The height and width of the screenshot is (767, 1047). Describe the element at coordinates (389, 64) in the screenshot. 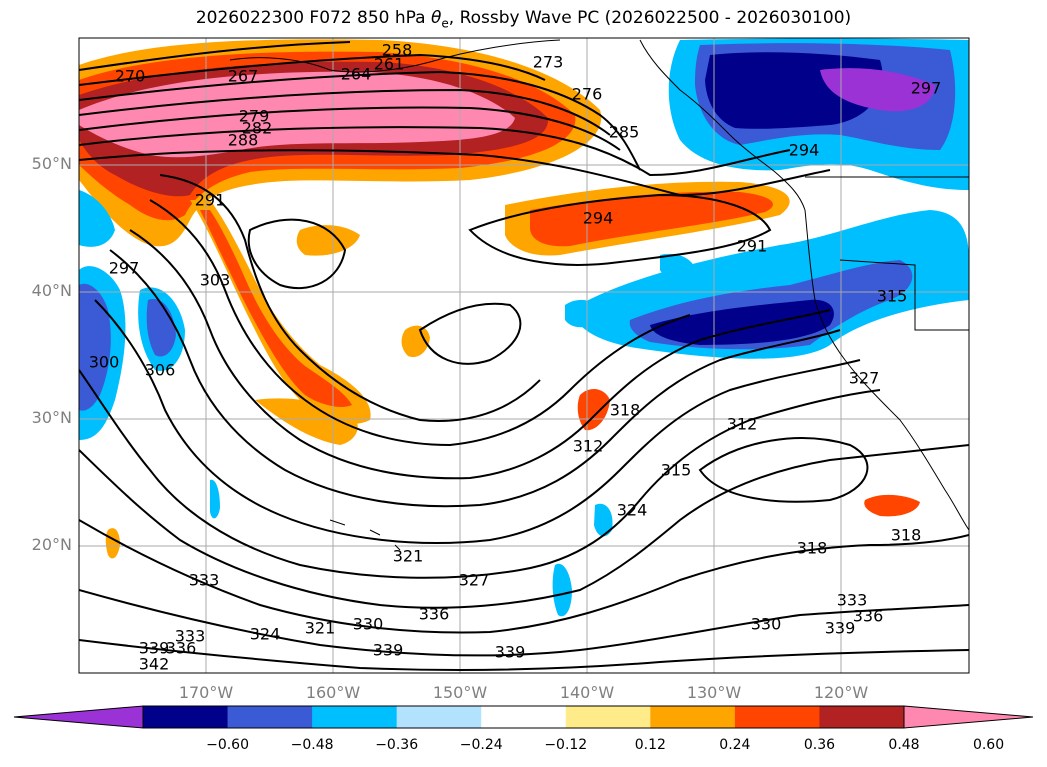

I see `contour-label: 261` at that location.